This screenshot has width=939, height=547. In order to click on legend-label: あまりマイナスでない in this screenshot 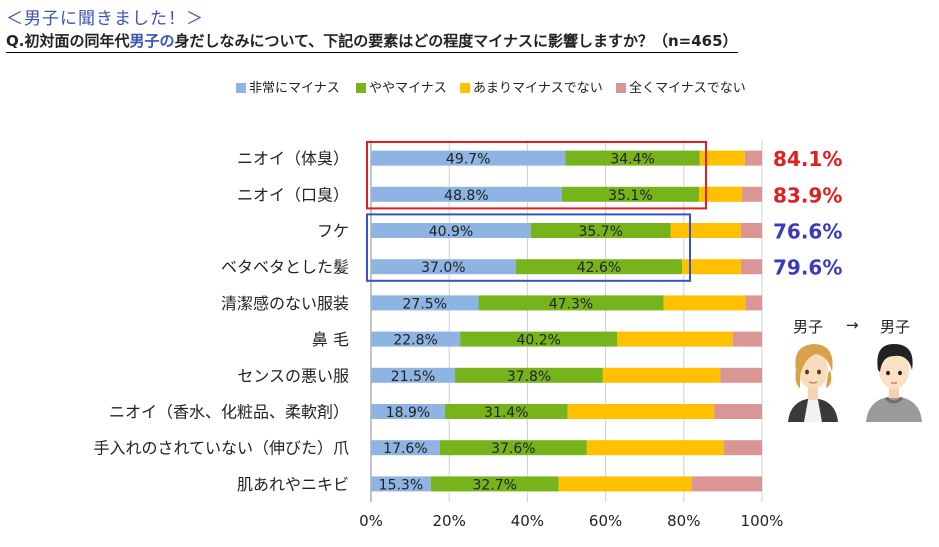, I will do `click(538, 88)`.